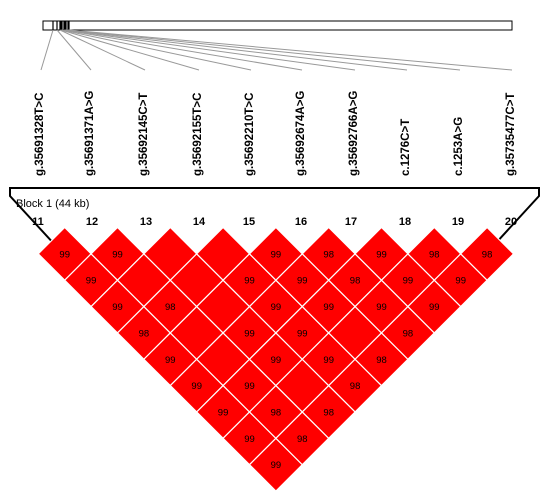  I want to click on snp-label: g.35692210T>C, so click(250, 134).